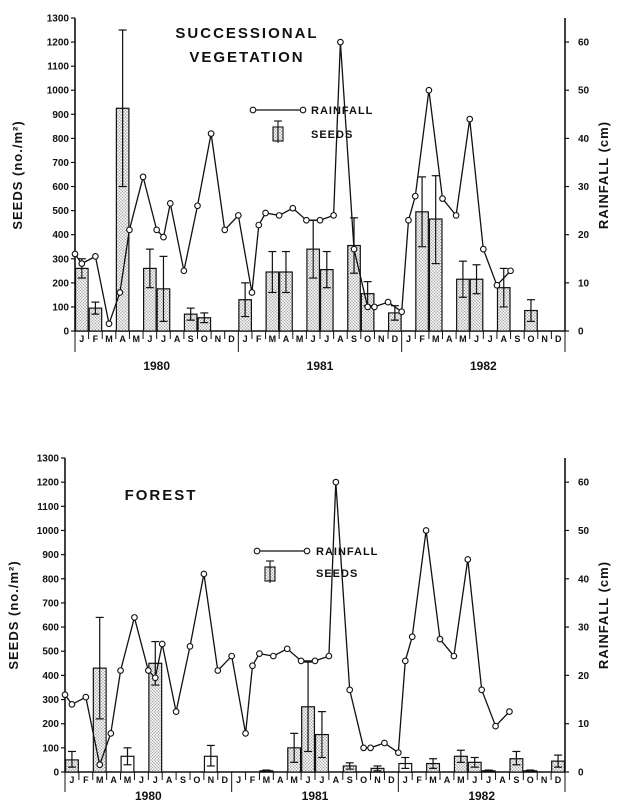 This screenshot has width=619, height=802. Describe the element at coordinates (60, 211) in the screenshot. I see `y-tick-label-left: 500` at that location.